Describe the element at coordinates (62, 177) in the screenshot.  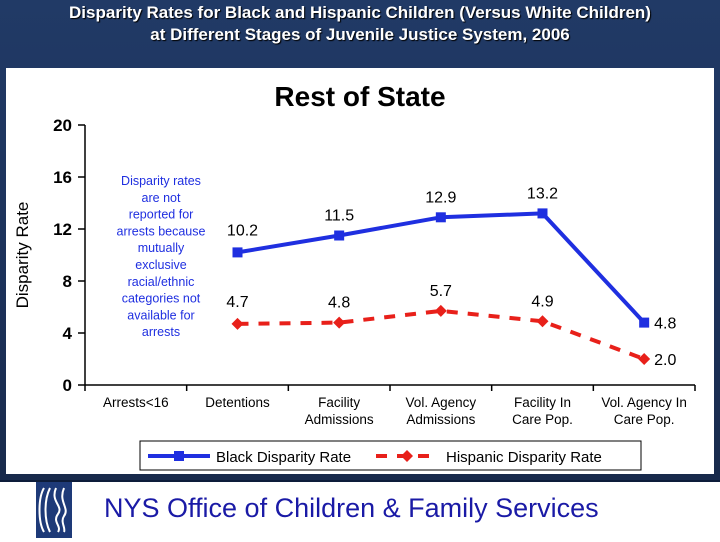
I see `y-tick-label: 16` at that location.